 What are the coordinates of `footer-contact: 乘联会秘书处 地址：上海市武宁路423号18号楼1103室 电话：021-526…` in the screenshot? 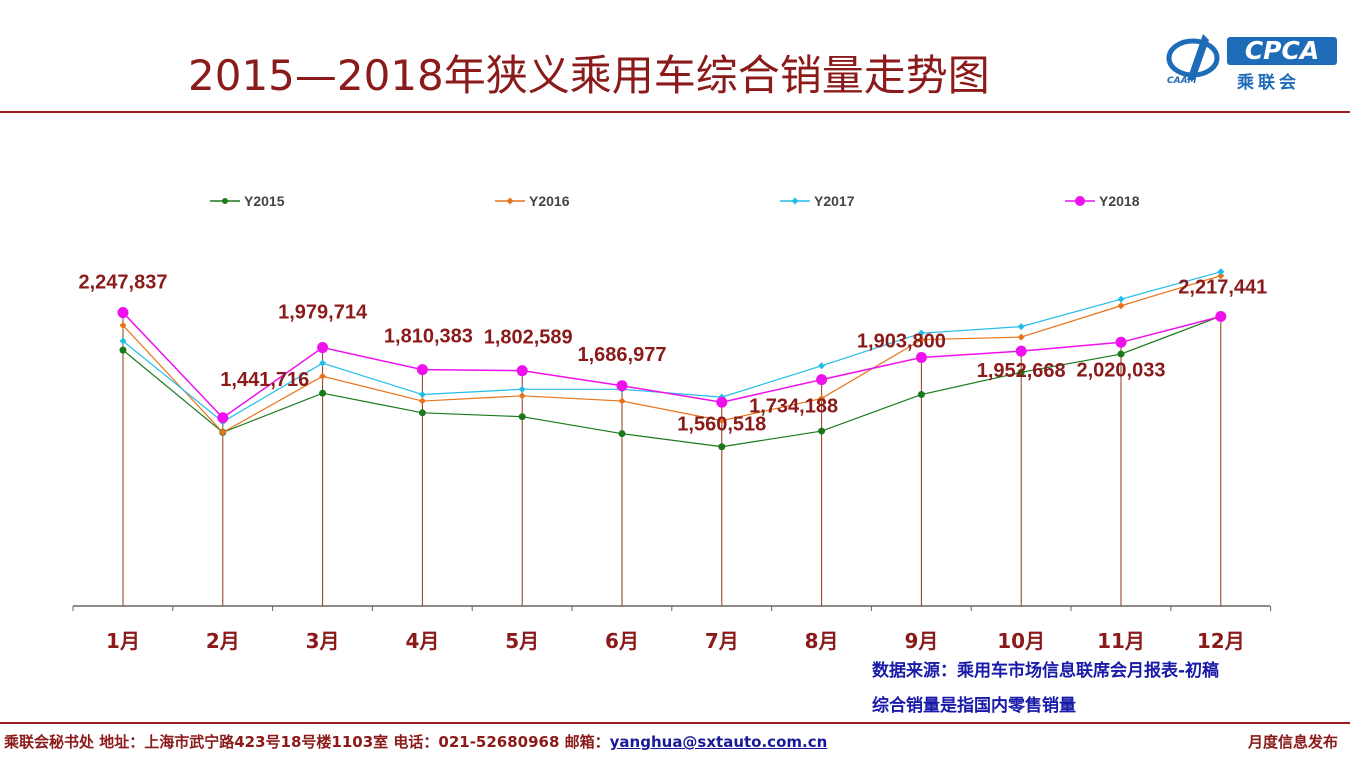 It's located at (415, 741).